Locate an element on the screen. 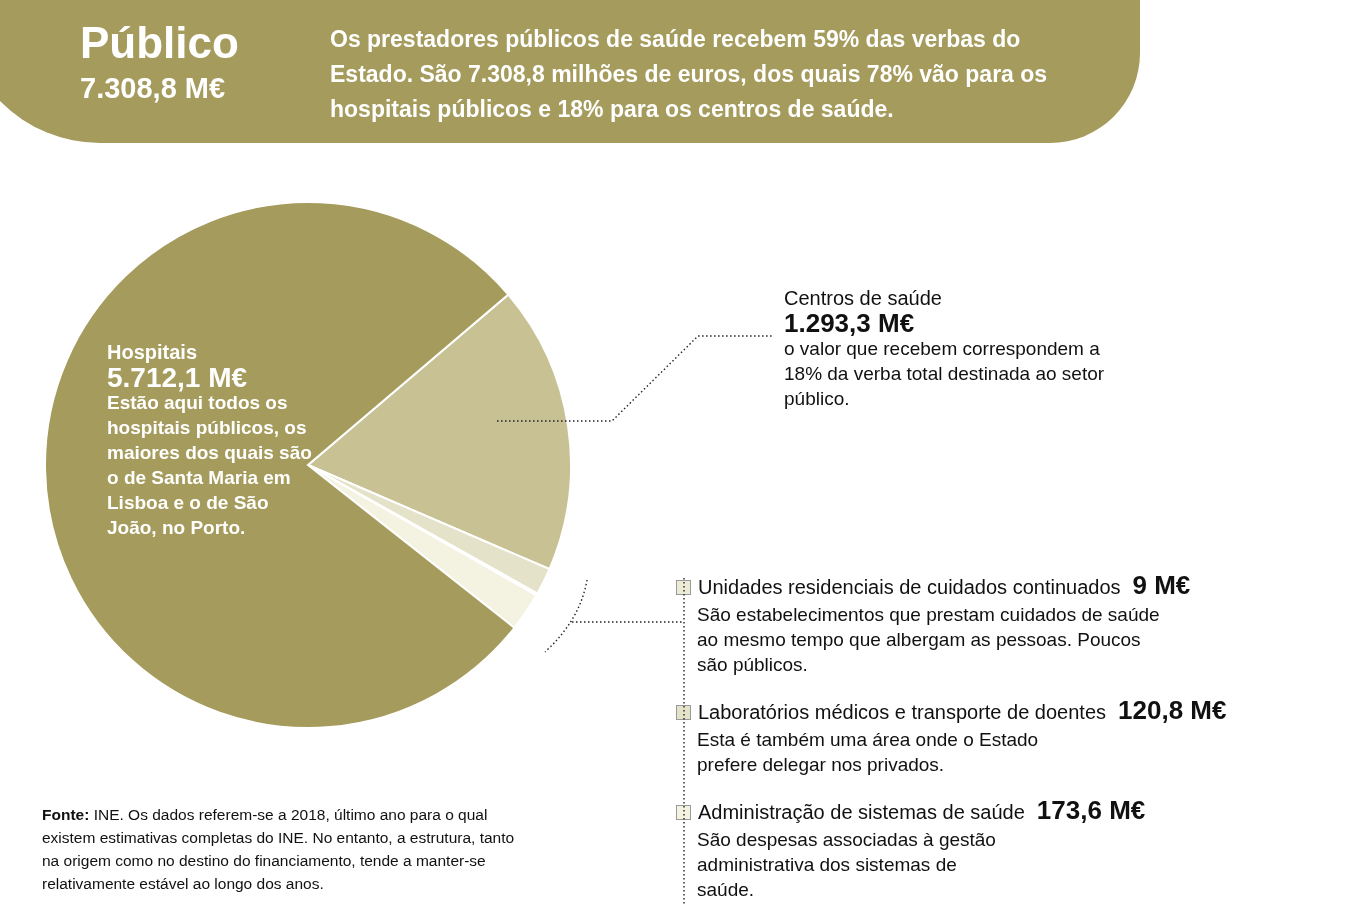  chart-title: Público is located at coordinates (159, 43).